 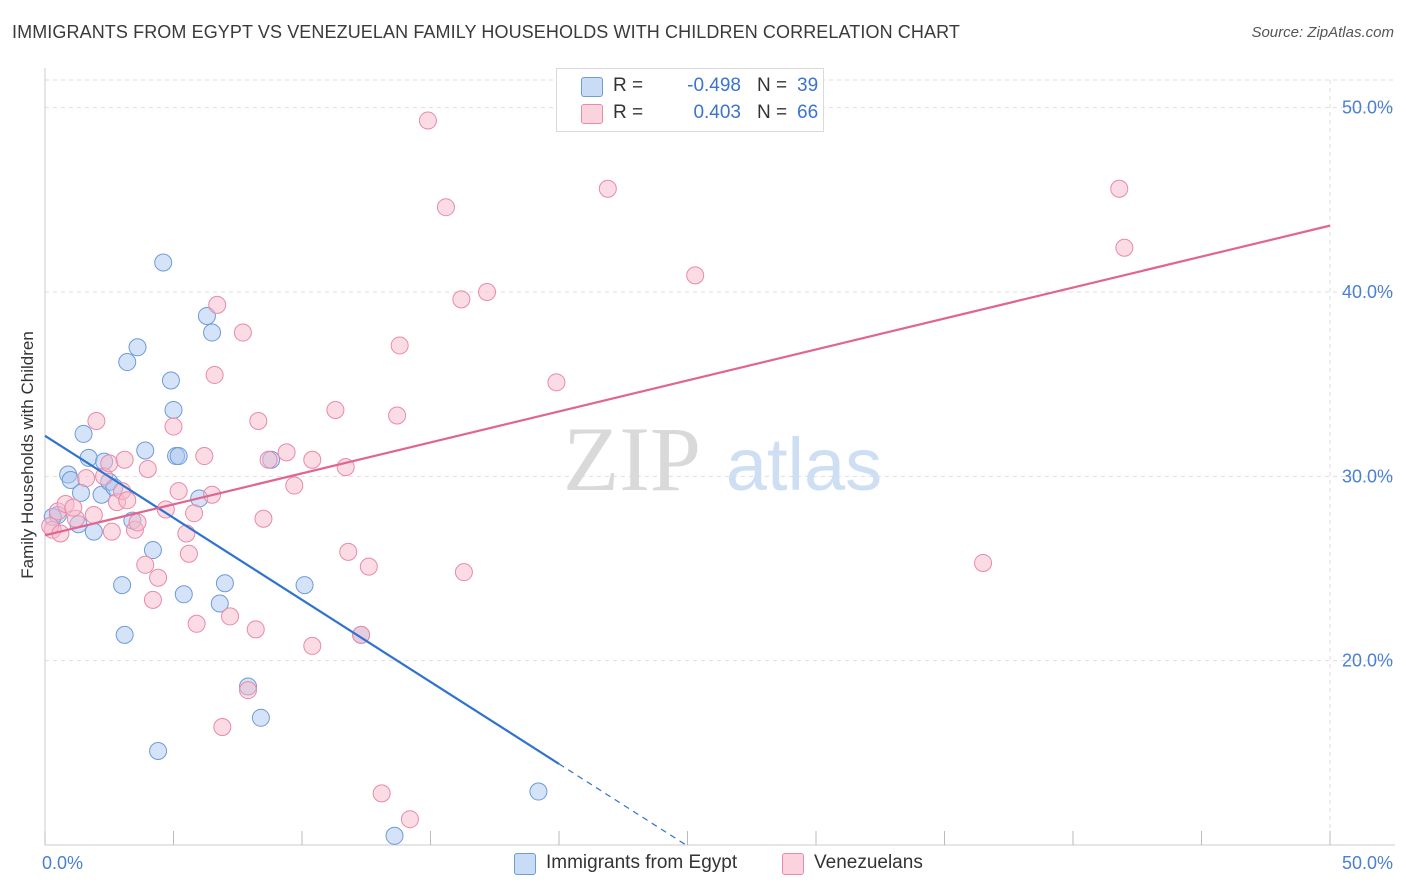 What do you see at coordinates (642, 862) in the screenshot?
I see `bottom-legend-label-egypt: Immigrants from Egypt` at bounding box center [642, 862].